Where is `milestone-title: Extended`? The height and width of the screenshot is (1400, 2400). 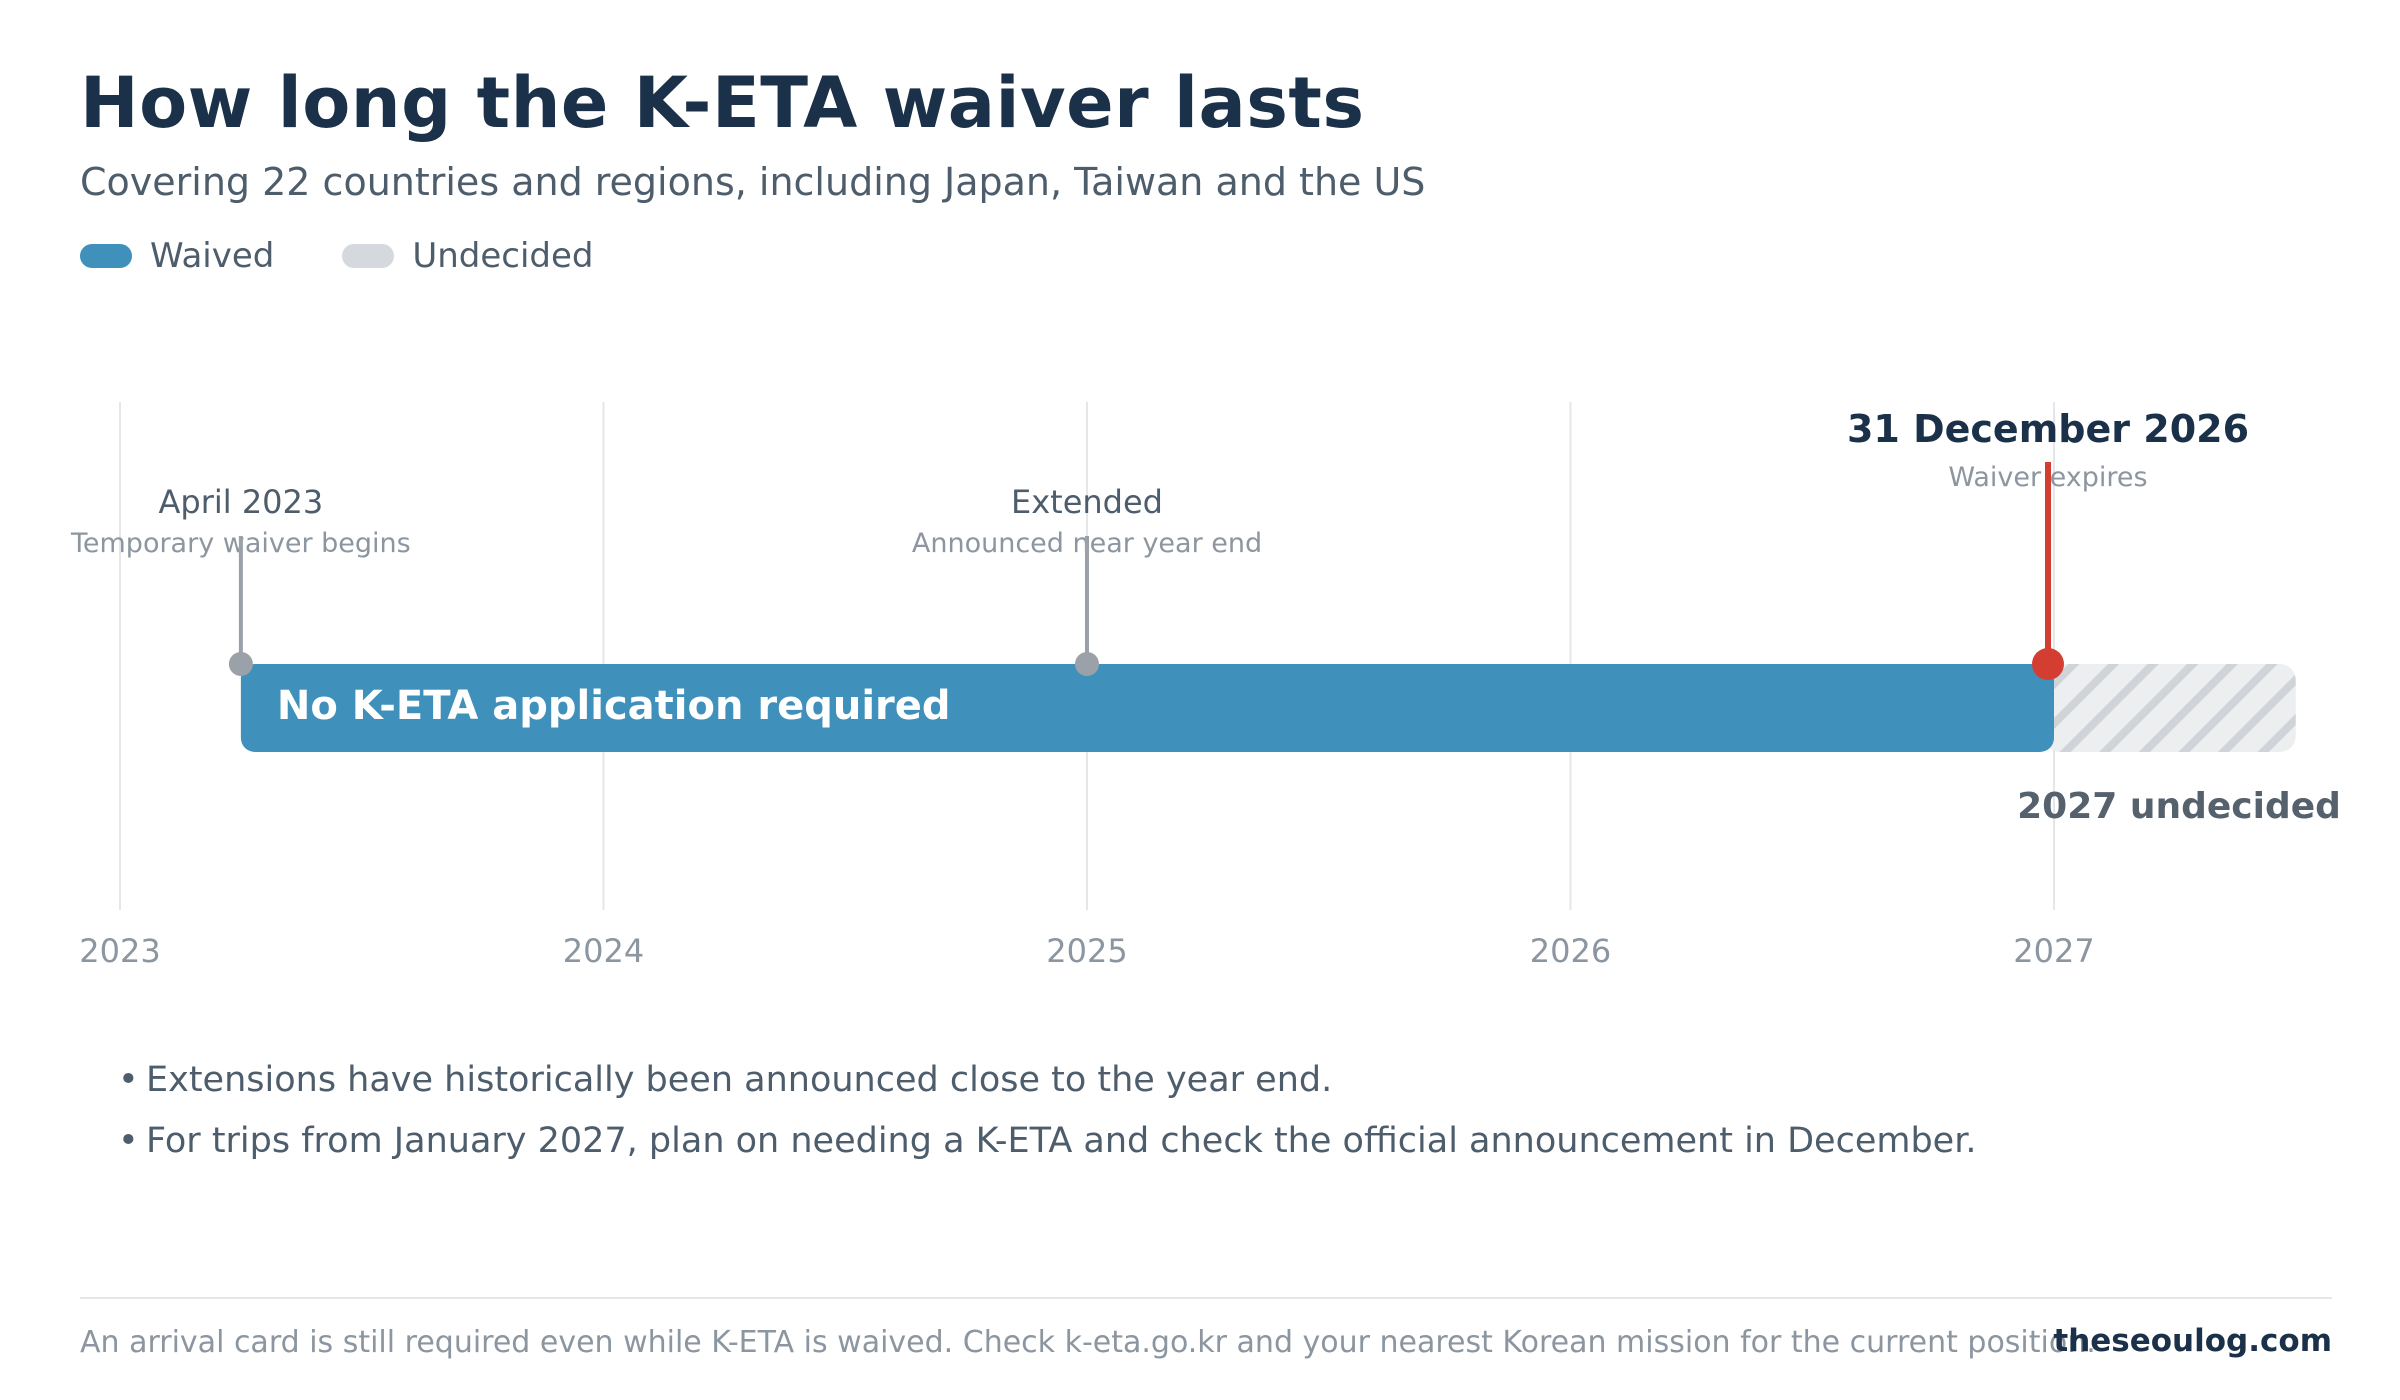 milestone-title: Extended is located at coordinates (1087, 502).